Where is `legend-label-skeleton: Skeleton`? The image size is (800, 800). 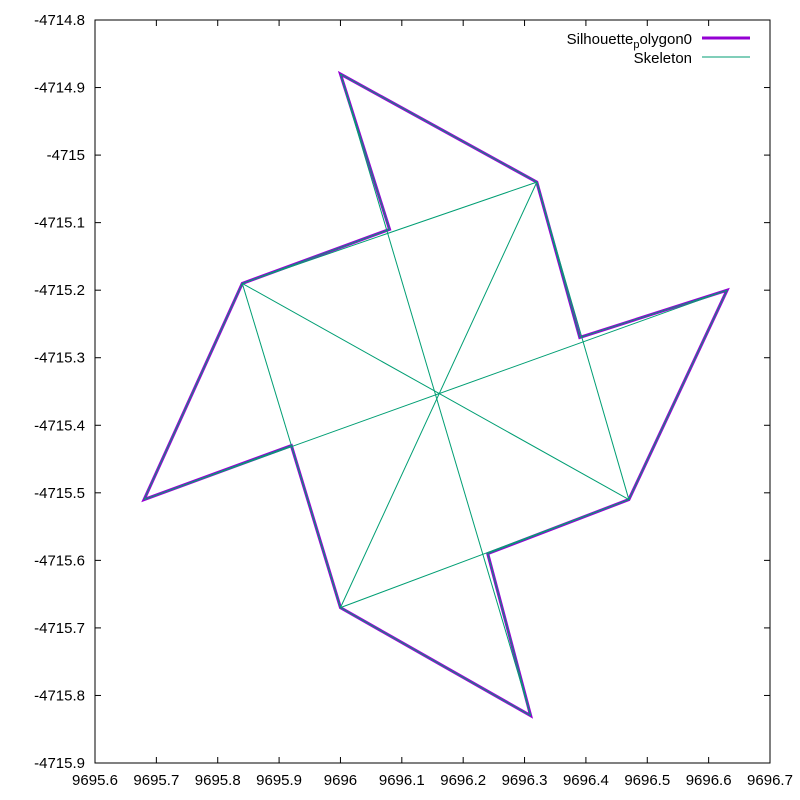 legend-label-skeleton: Skeleton is located at coordinates (663, 58).